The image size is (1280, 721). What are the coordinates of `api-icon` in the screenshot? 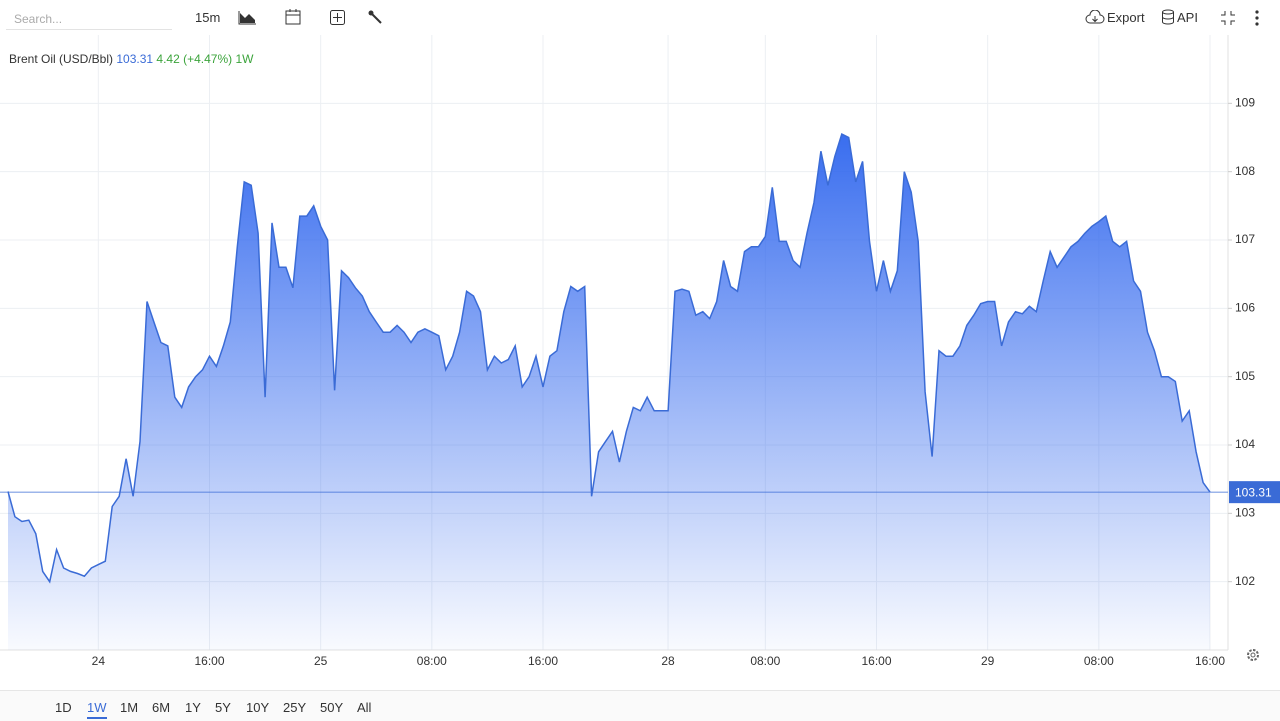 It's located at (1168, 17).